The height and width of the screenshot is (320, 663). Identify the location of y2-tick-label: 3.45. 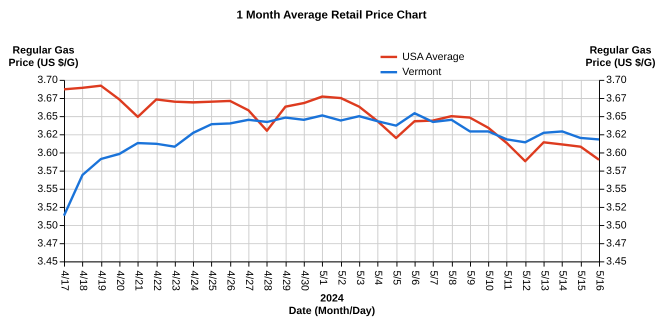
(616, 262).